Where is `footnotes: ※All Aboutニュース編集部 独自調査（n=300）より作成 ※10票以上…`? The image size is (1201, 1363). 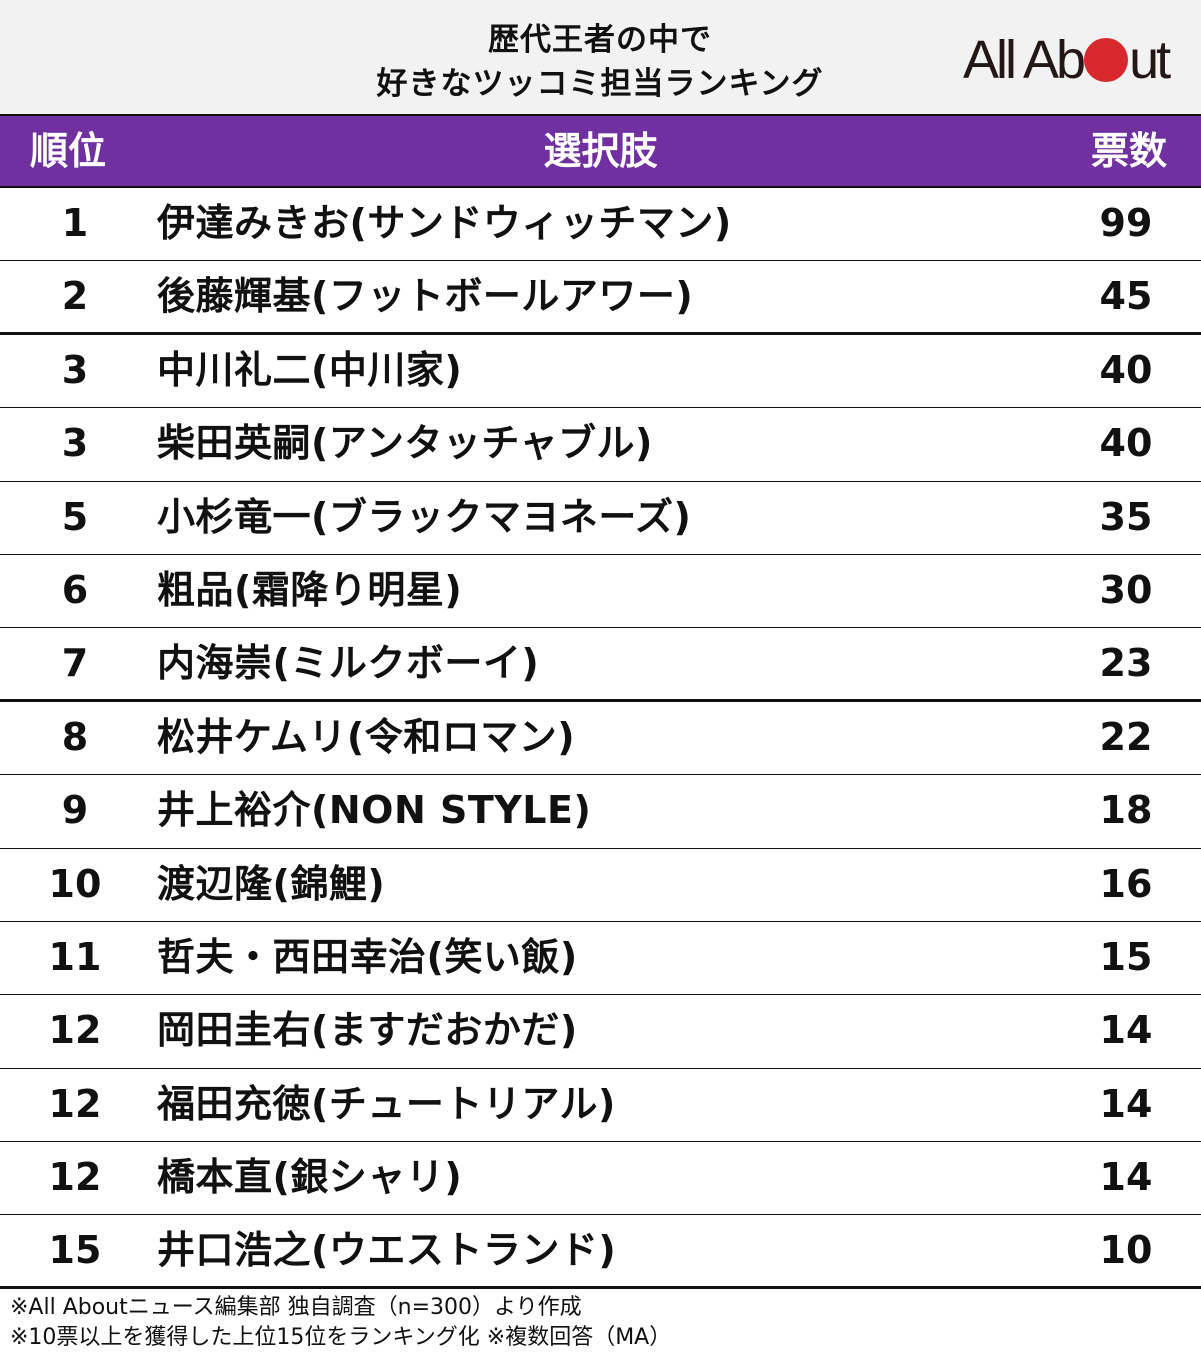
footnotes: ※All Aboutニュース編集部 独自調査（n=300）より作成 ※10票以上… is located at coordinates (340, 1323).